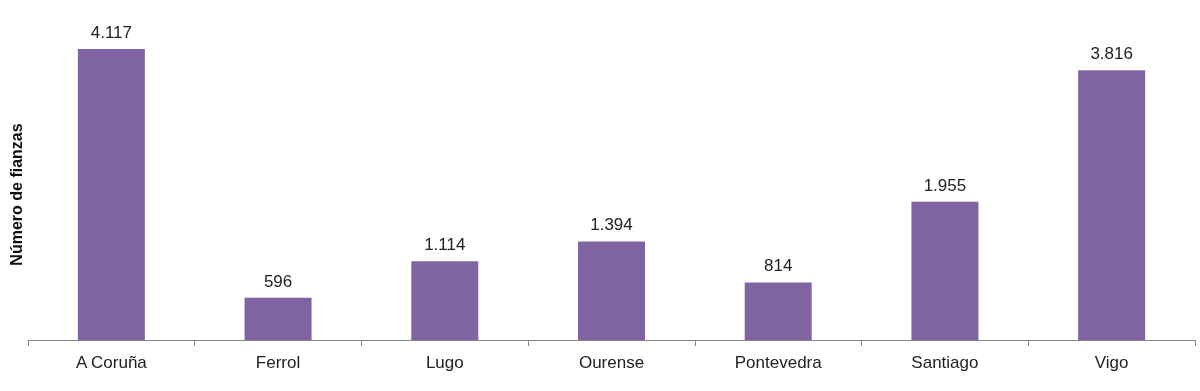 The image size is (1200, 391). Describe the element at coordinates (111, 362) in the screenshot. I see `x-tick-label: A Coruña` at that location.